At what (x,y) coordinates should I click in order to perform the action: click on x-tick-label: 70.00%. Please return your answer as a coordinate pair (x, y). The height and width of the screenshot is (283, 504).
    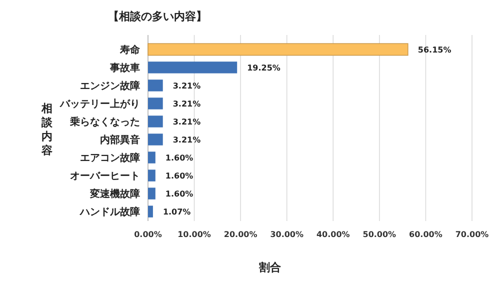
    Looking at the image, I should click on (472, 234).